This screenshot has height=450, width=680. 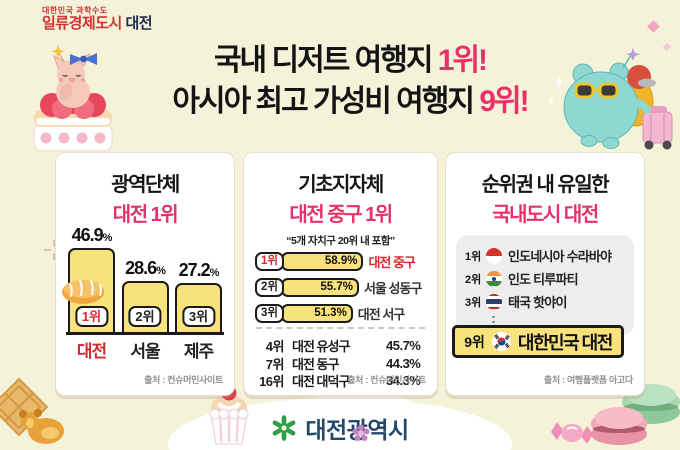 What do you see at coordinates (92, 234) in the screenshot?
I see `bar-value-label: 46.9%` at bounding box center [92, 234].